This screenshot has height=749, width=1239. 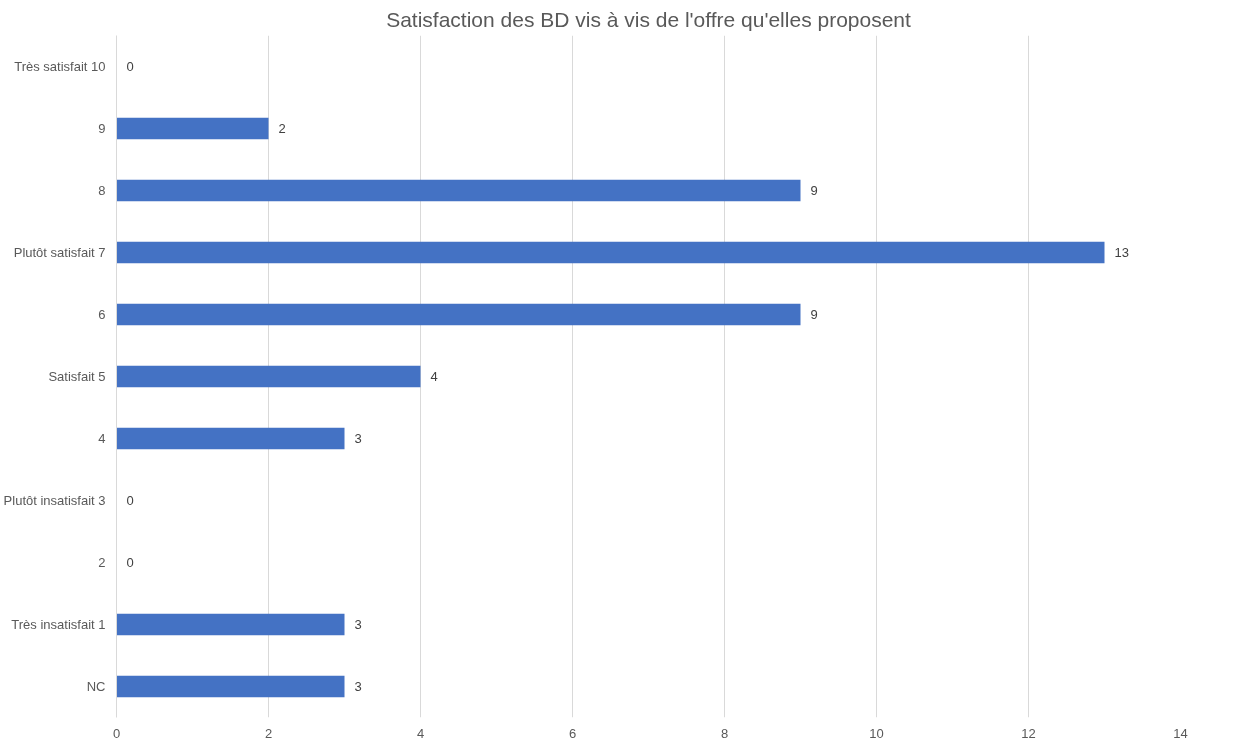 What do you see at coordinates (60, 66) in the screenshot?
I see `y-tick-label: Très satisfait 10` at bounding box center [60, 66].